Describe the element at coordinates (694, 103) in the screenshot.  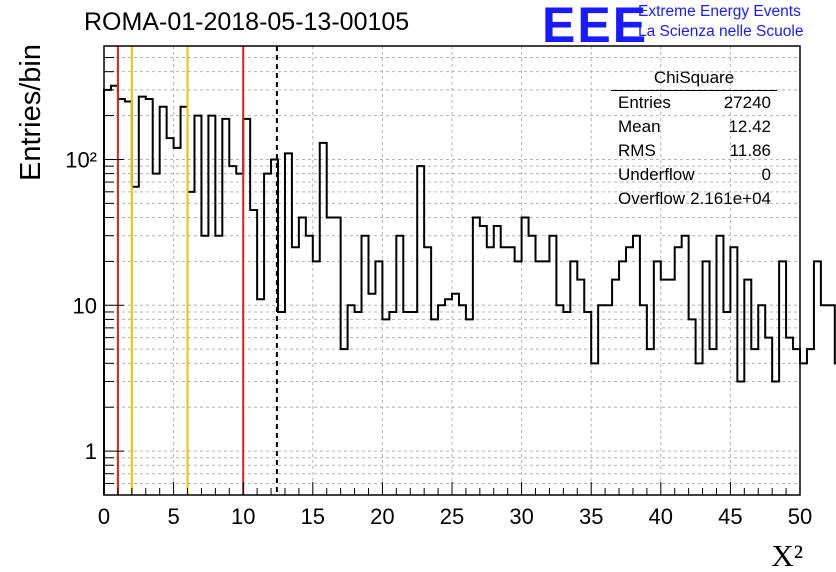
I see `stats-row-entries: Entries 27240` at that location.